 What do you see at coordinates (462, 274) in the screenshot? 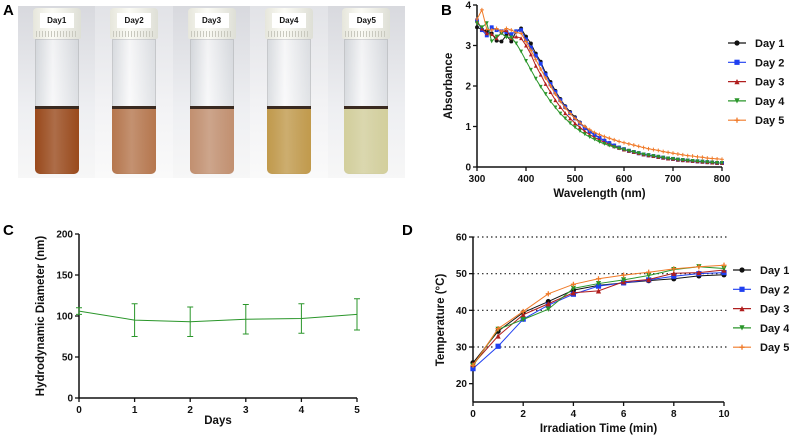
I see `y-tick-label: 50` at bounding box center [462, 274].